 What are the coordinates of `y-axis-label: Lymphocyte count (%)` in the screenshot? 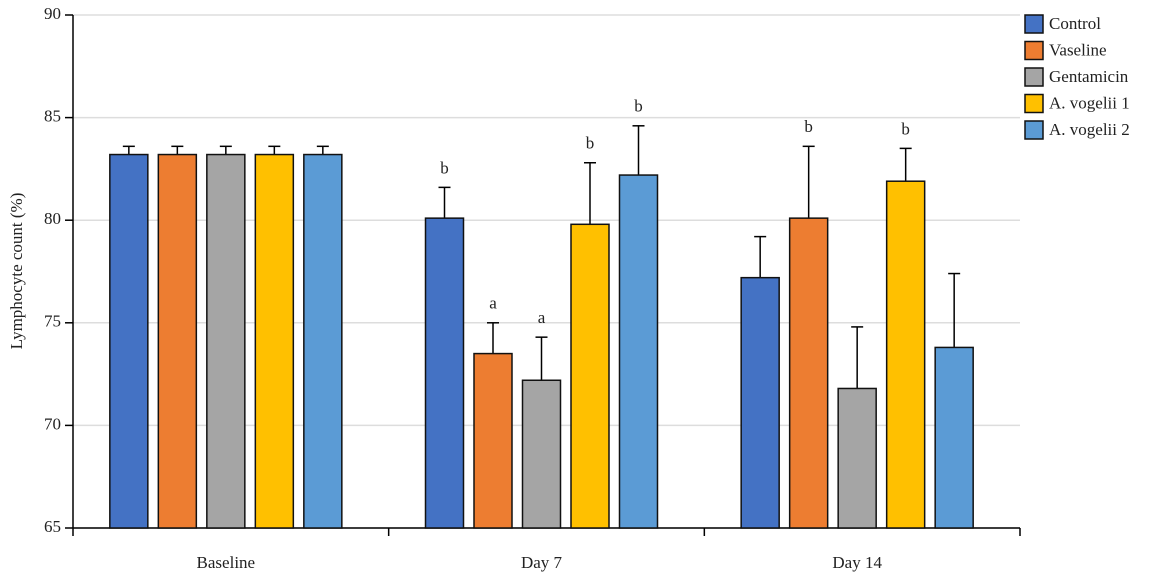 It's located at (16, 271).